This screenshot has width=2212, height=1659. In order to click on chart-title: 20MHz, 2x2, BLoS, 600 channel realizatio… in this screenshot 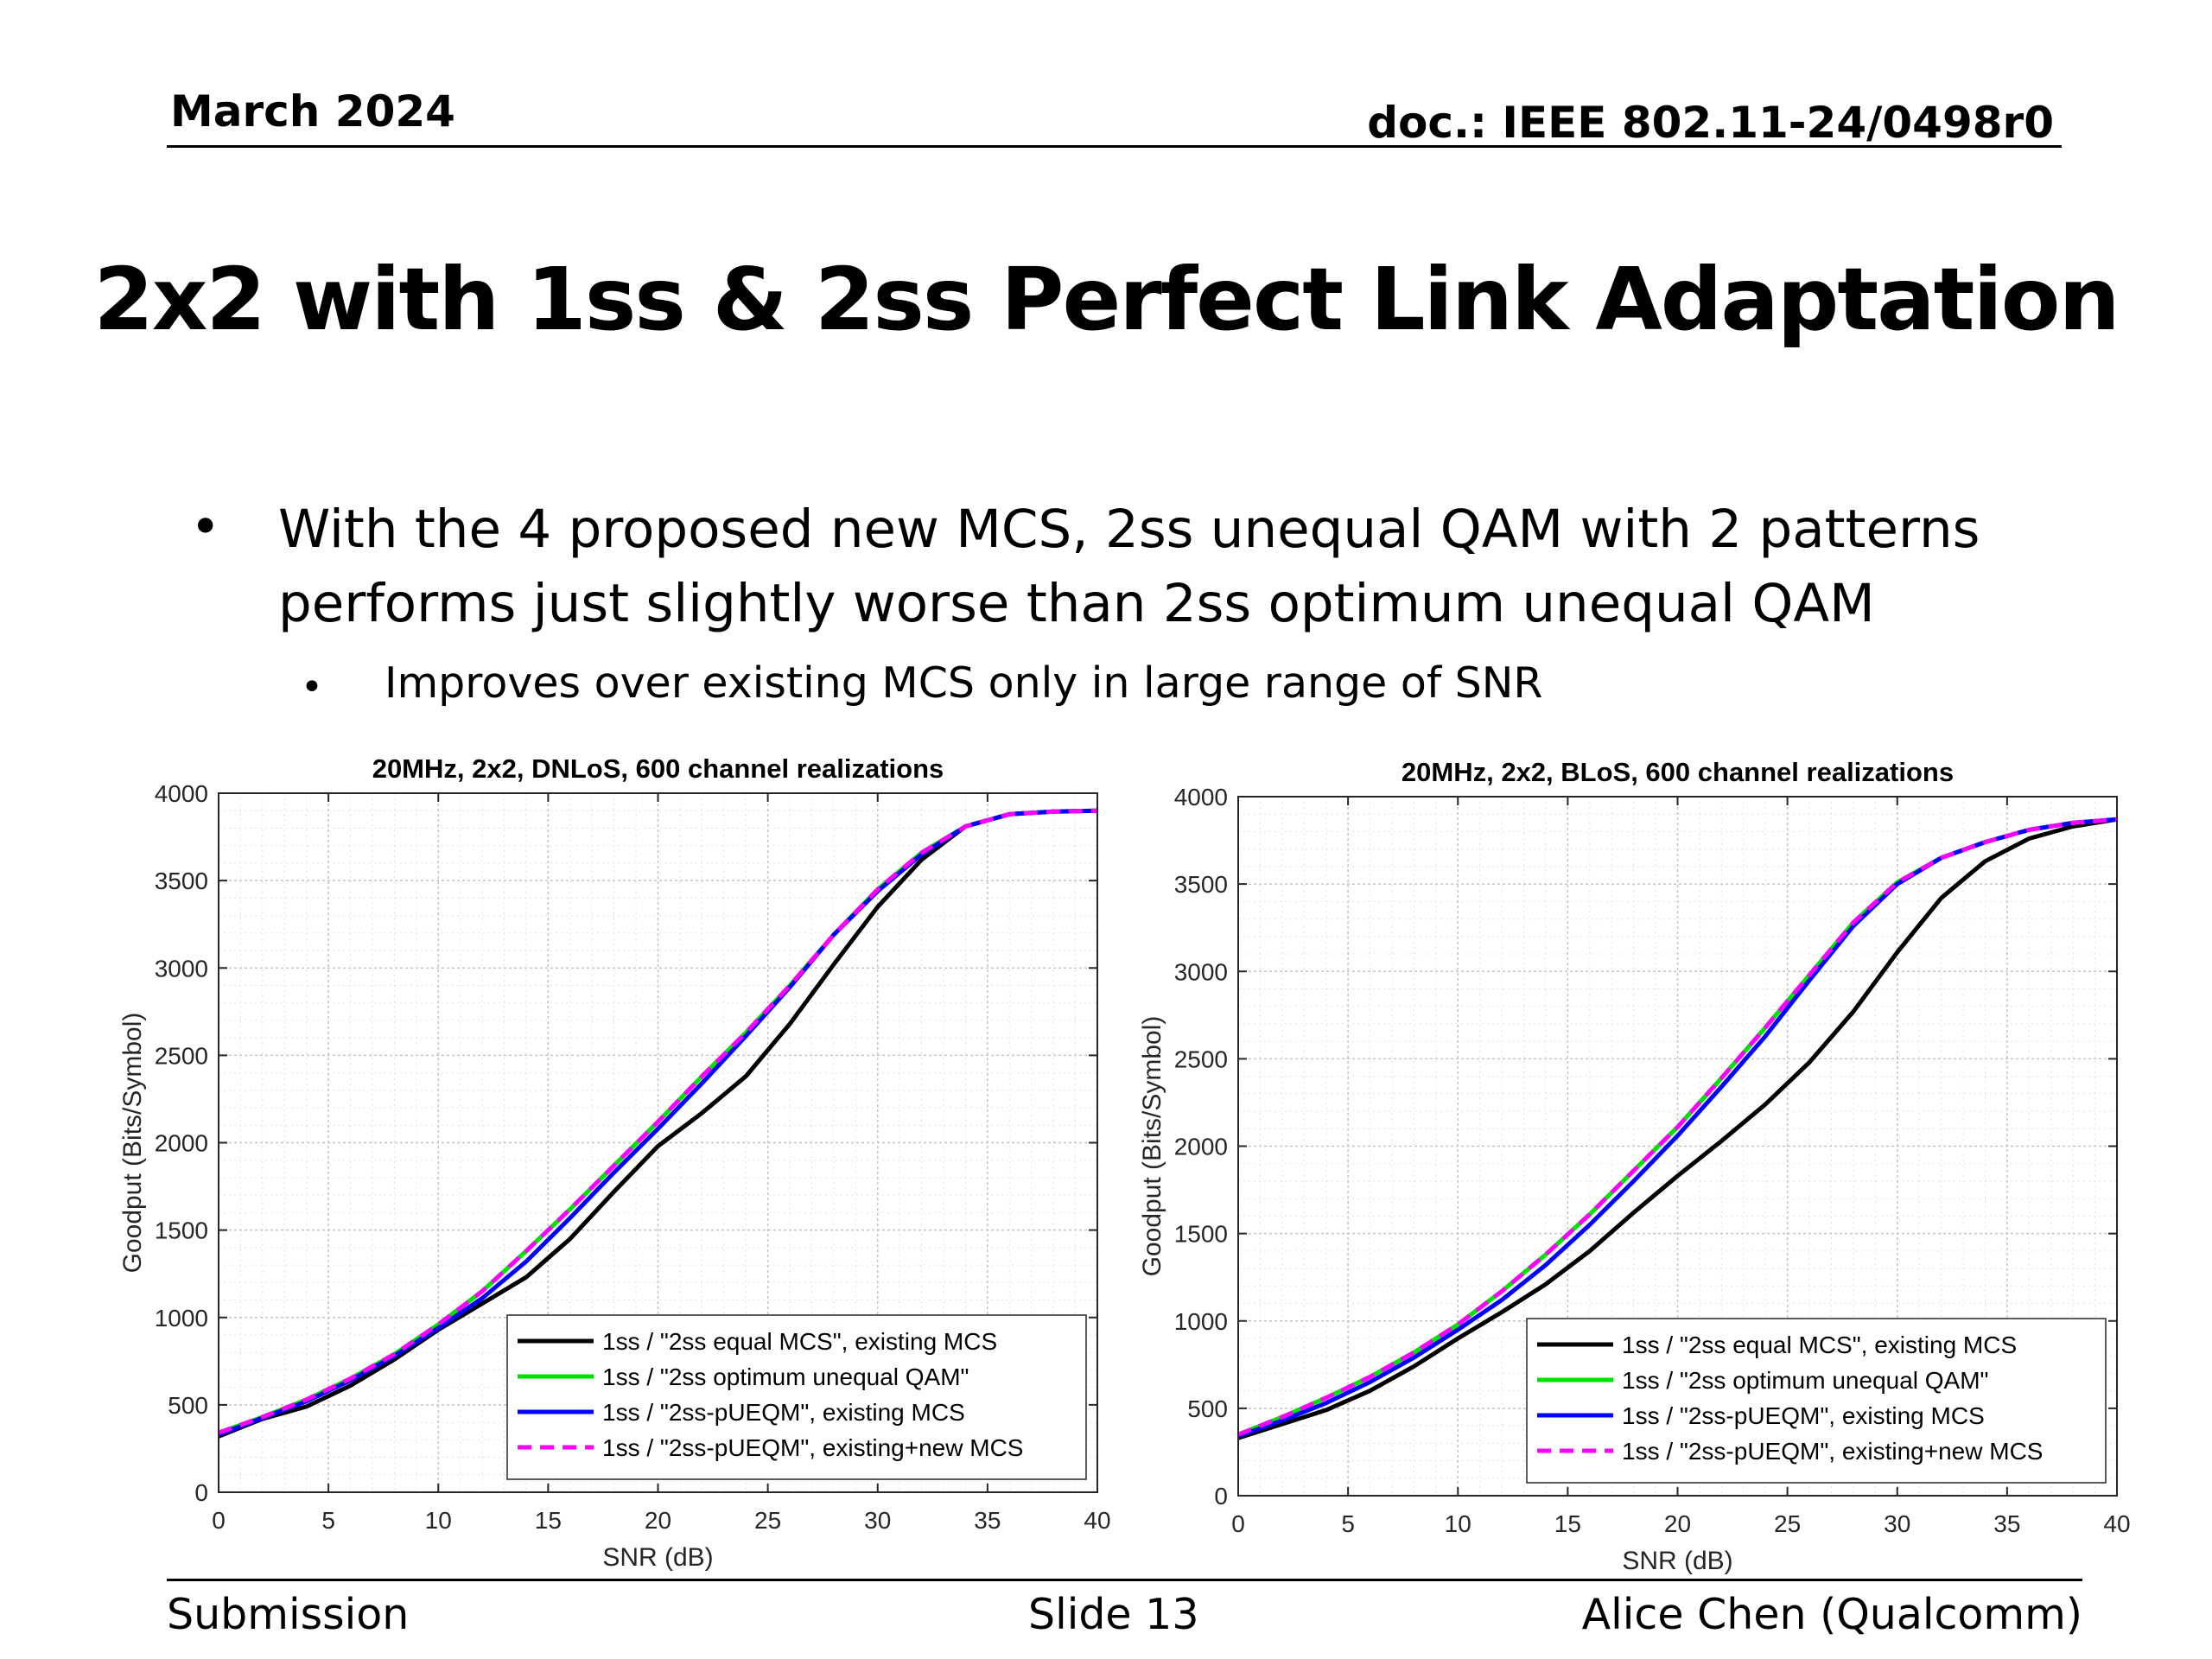, I will do `click(1678, 772)`.